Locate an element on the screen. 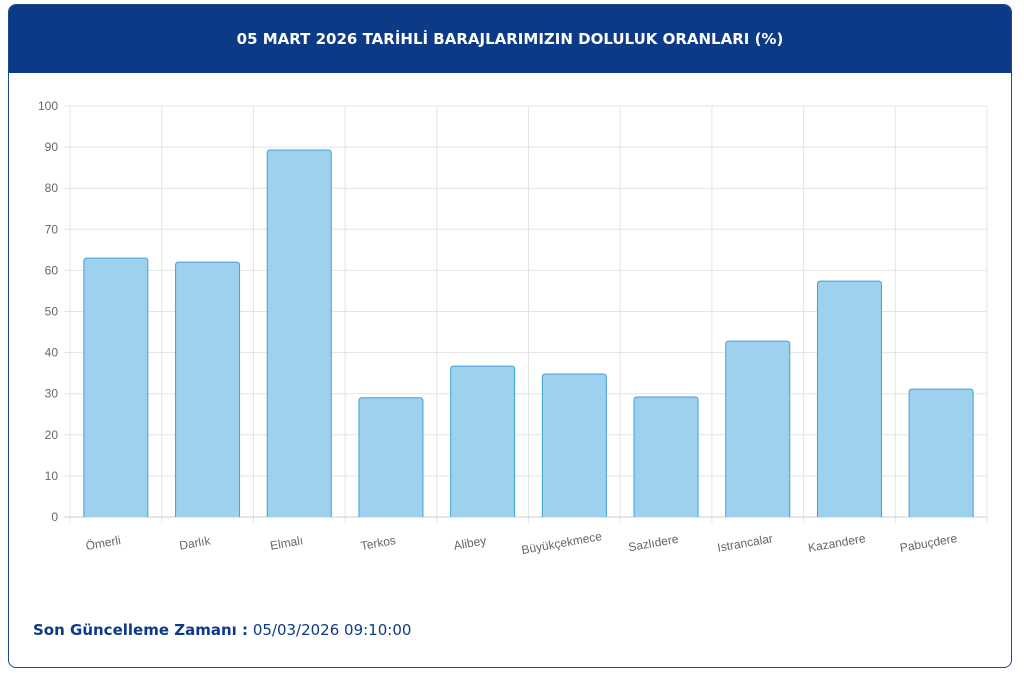 This screenshot has width=1024, height=673. y-tick-label: 30 is located at coordinates (52, 394).